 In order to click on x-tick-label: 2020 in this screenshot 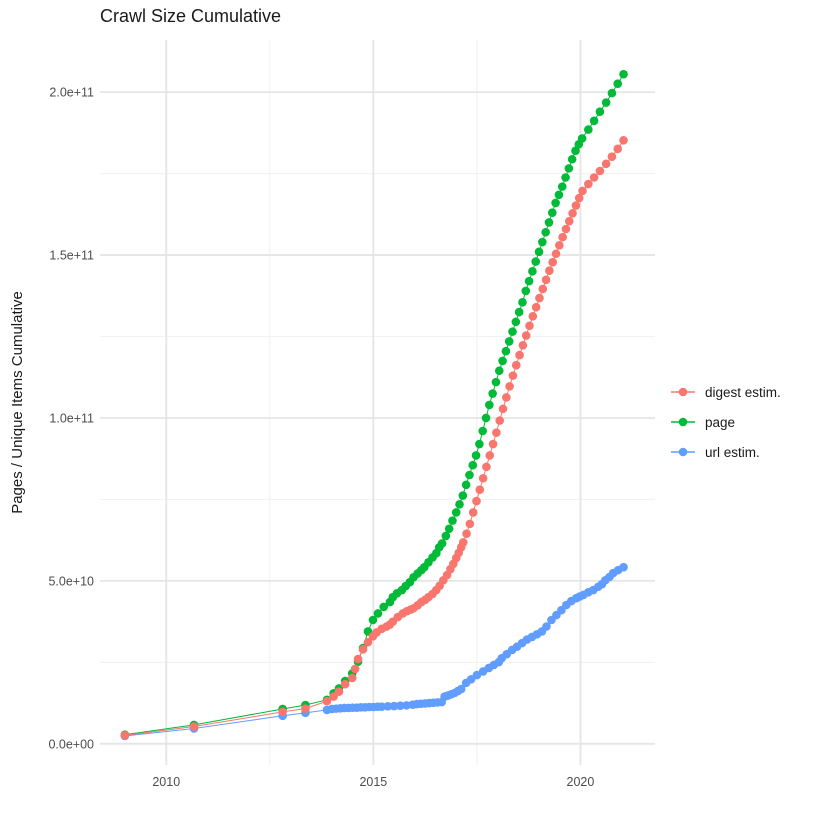, I will do `click(581, 782)`.